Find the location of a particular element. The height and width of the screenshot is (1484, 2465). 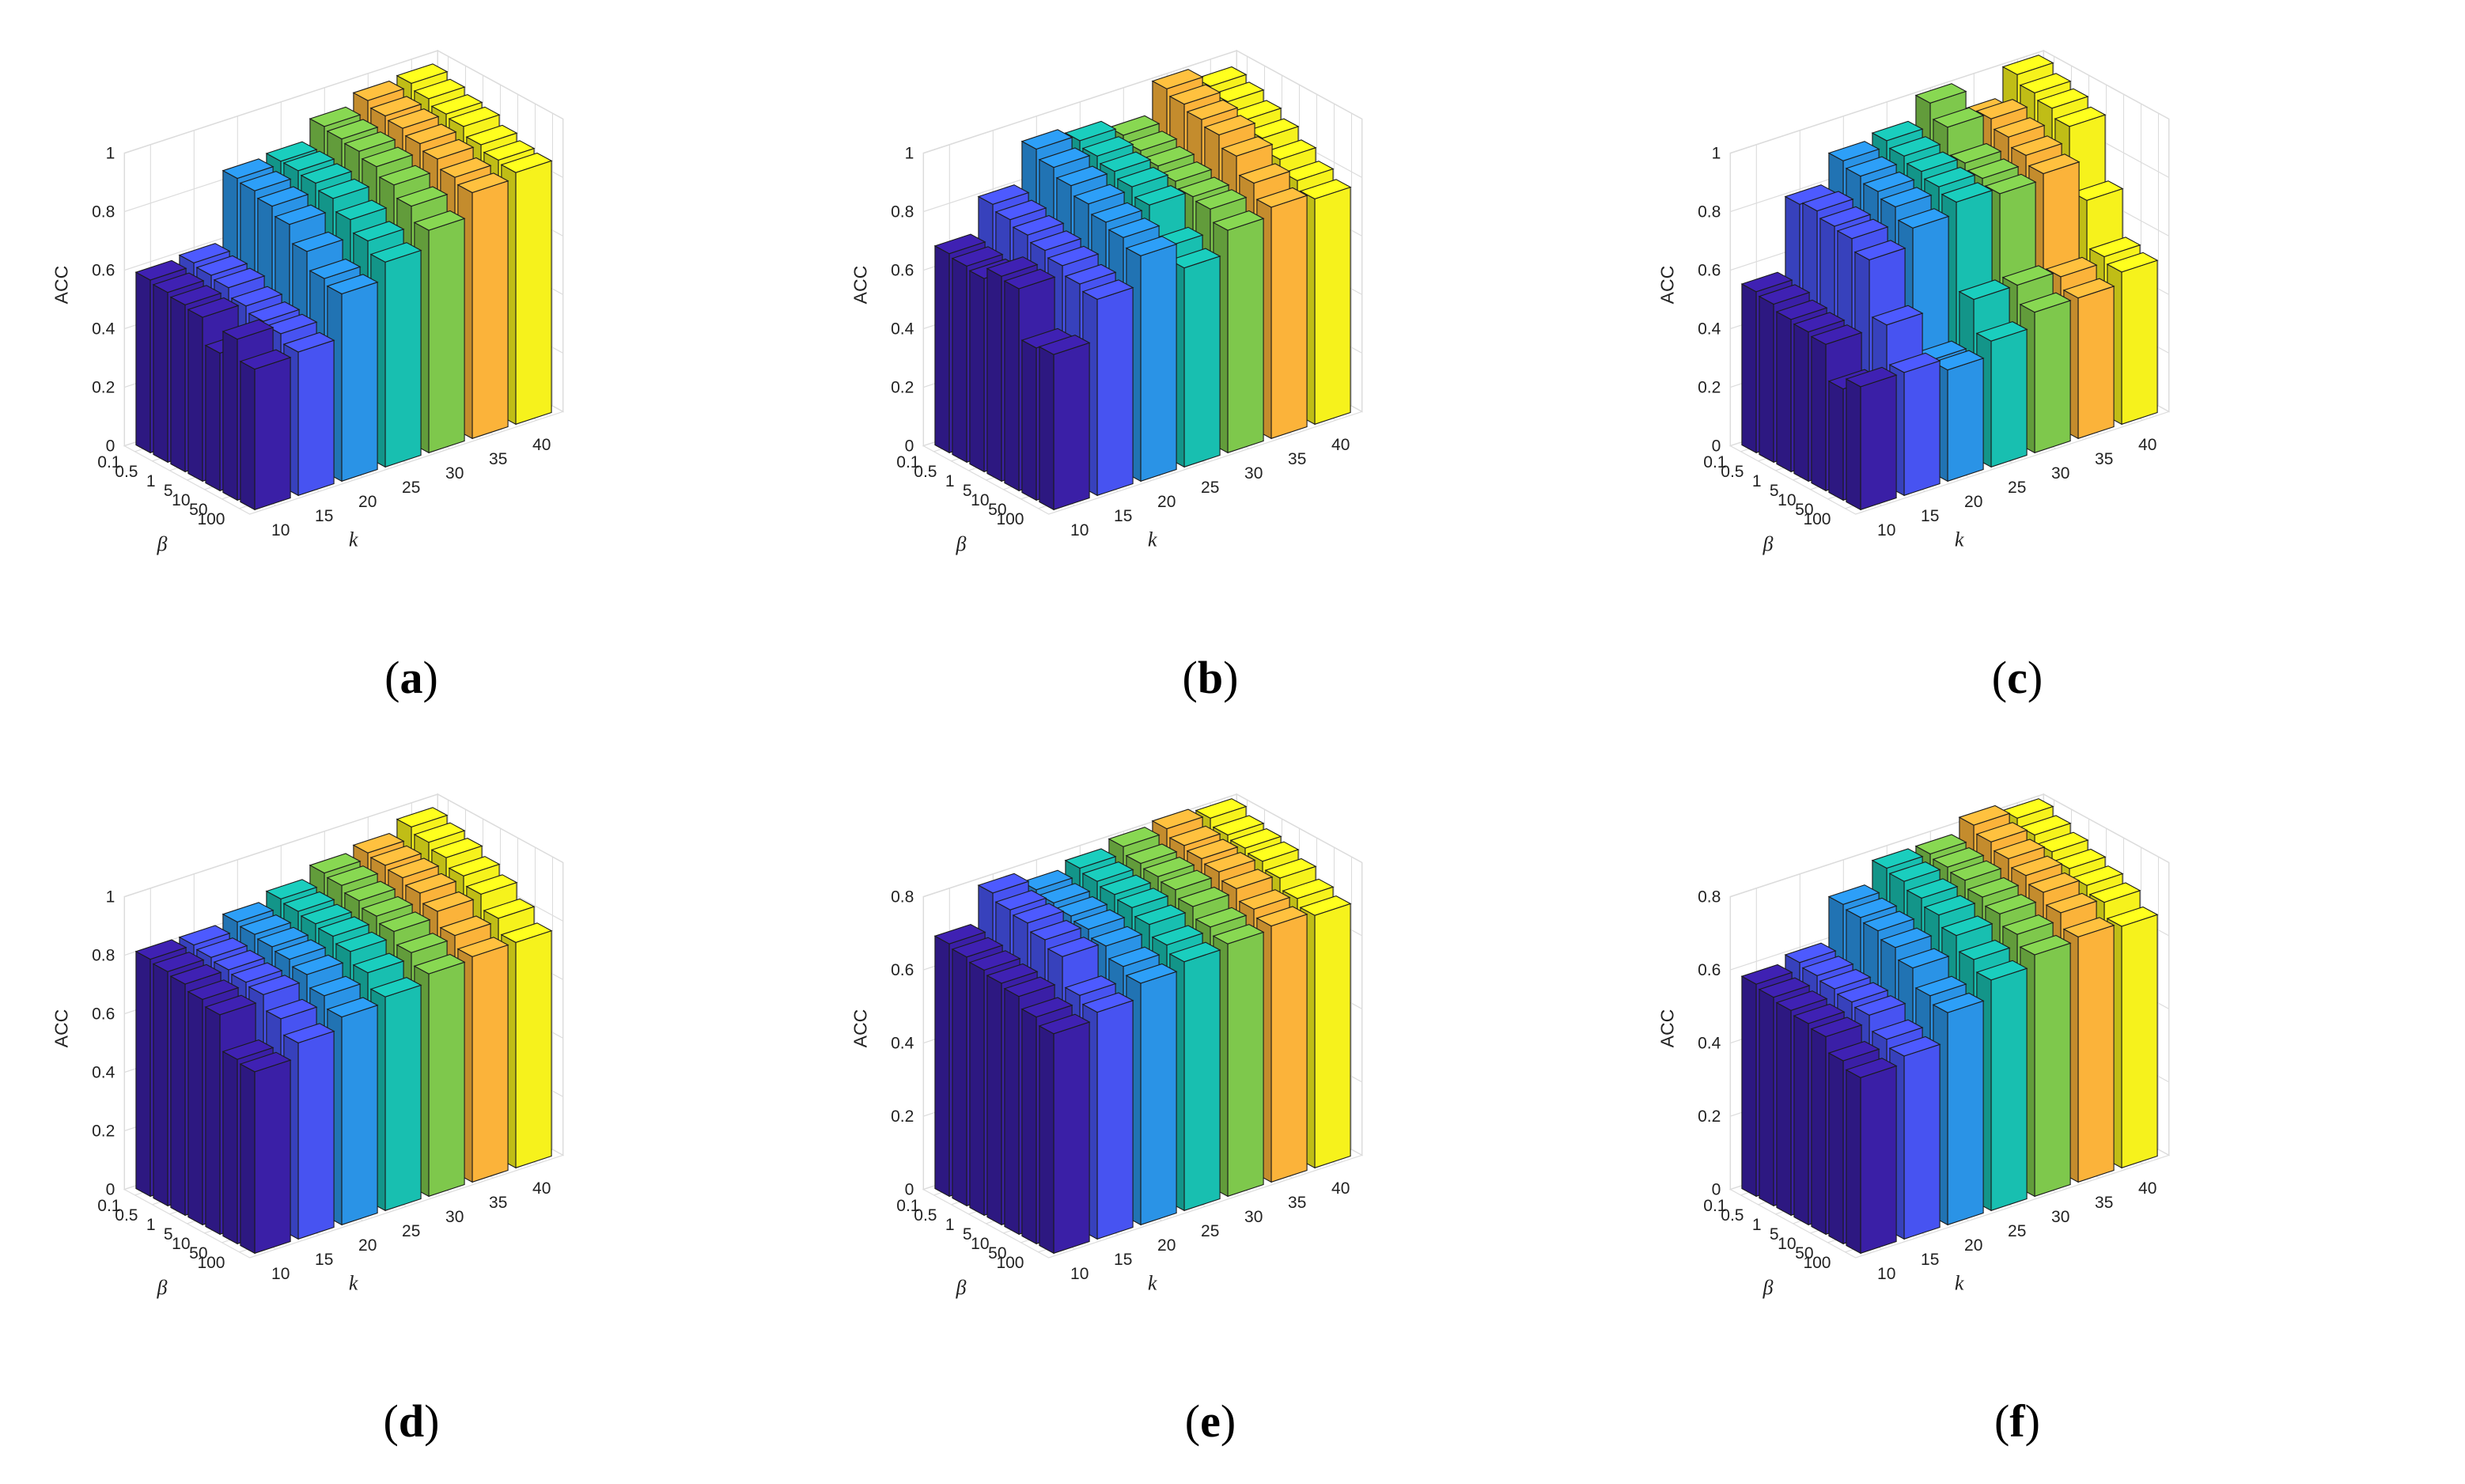

k-tick-label: 20 is located at coordinates (367, 502).